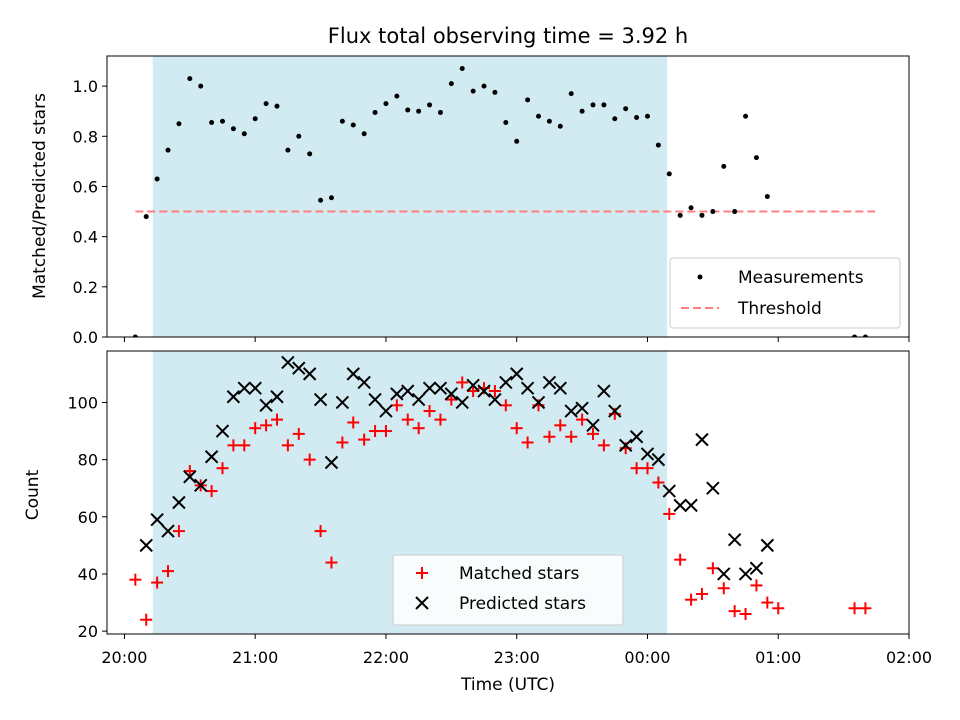  What do you see at coordinates (82, 402) in the screenshot?
I see `bottom-ytick-label: 100` at bounding box center [82, 402].